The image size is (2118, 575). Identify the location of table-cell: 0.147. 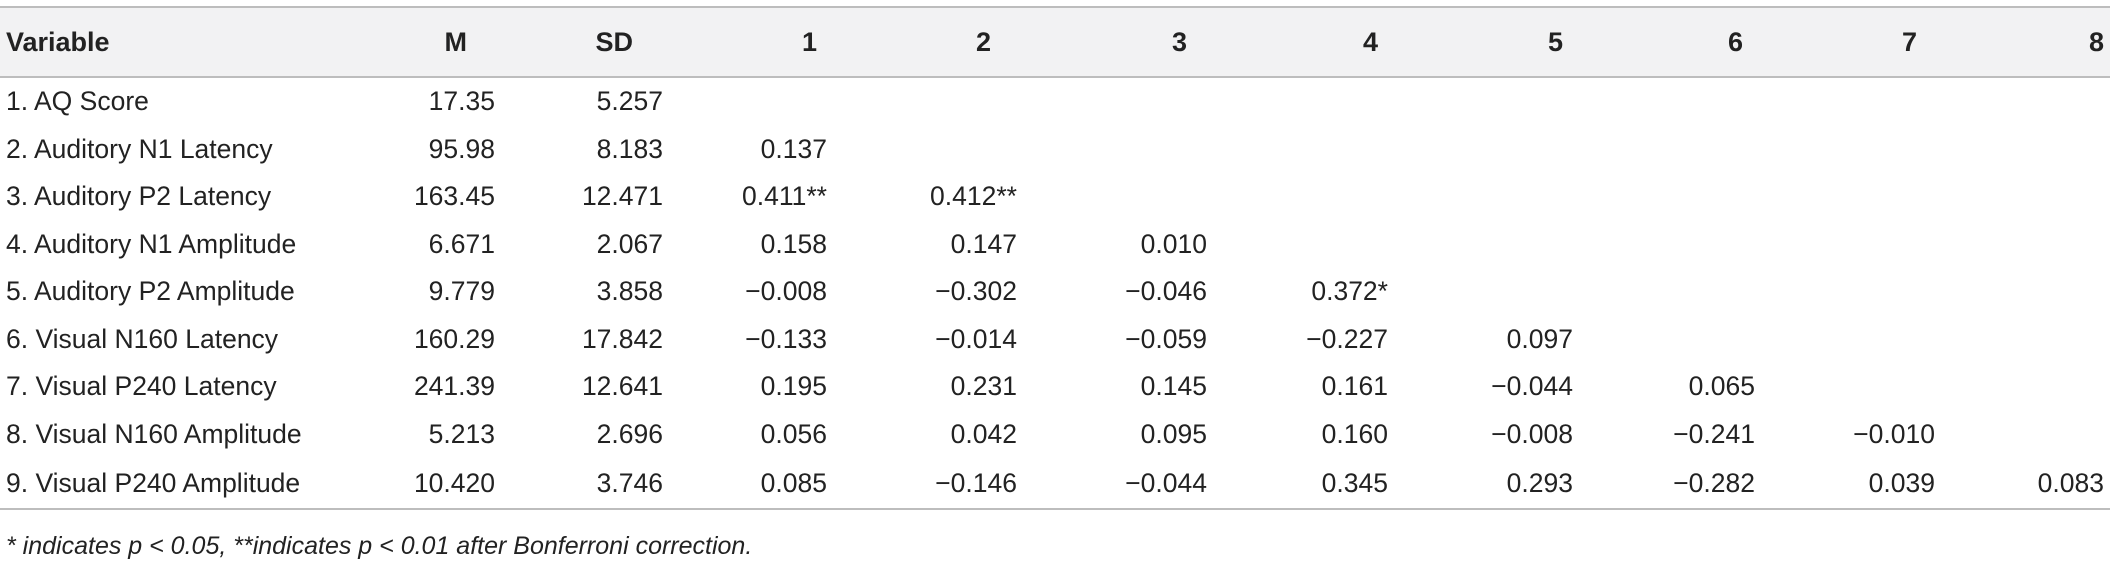
(983, 243).